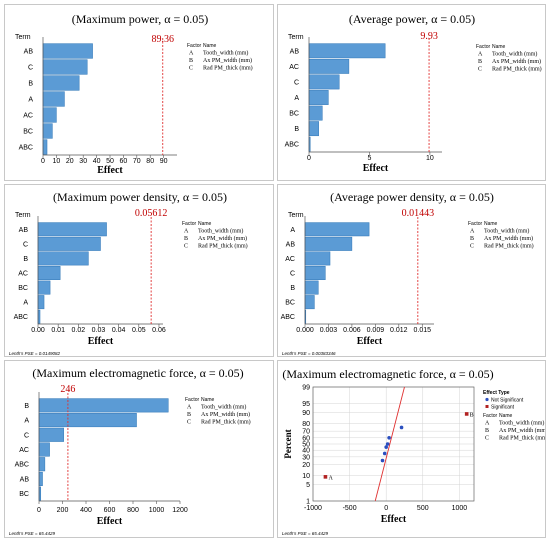 This screenshot has width=550, height=542. I want to click on y-tick-label: 10, so click(306, 476).